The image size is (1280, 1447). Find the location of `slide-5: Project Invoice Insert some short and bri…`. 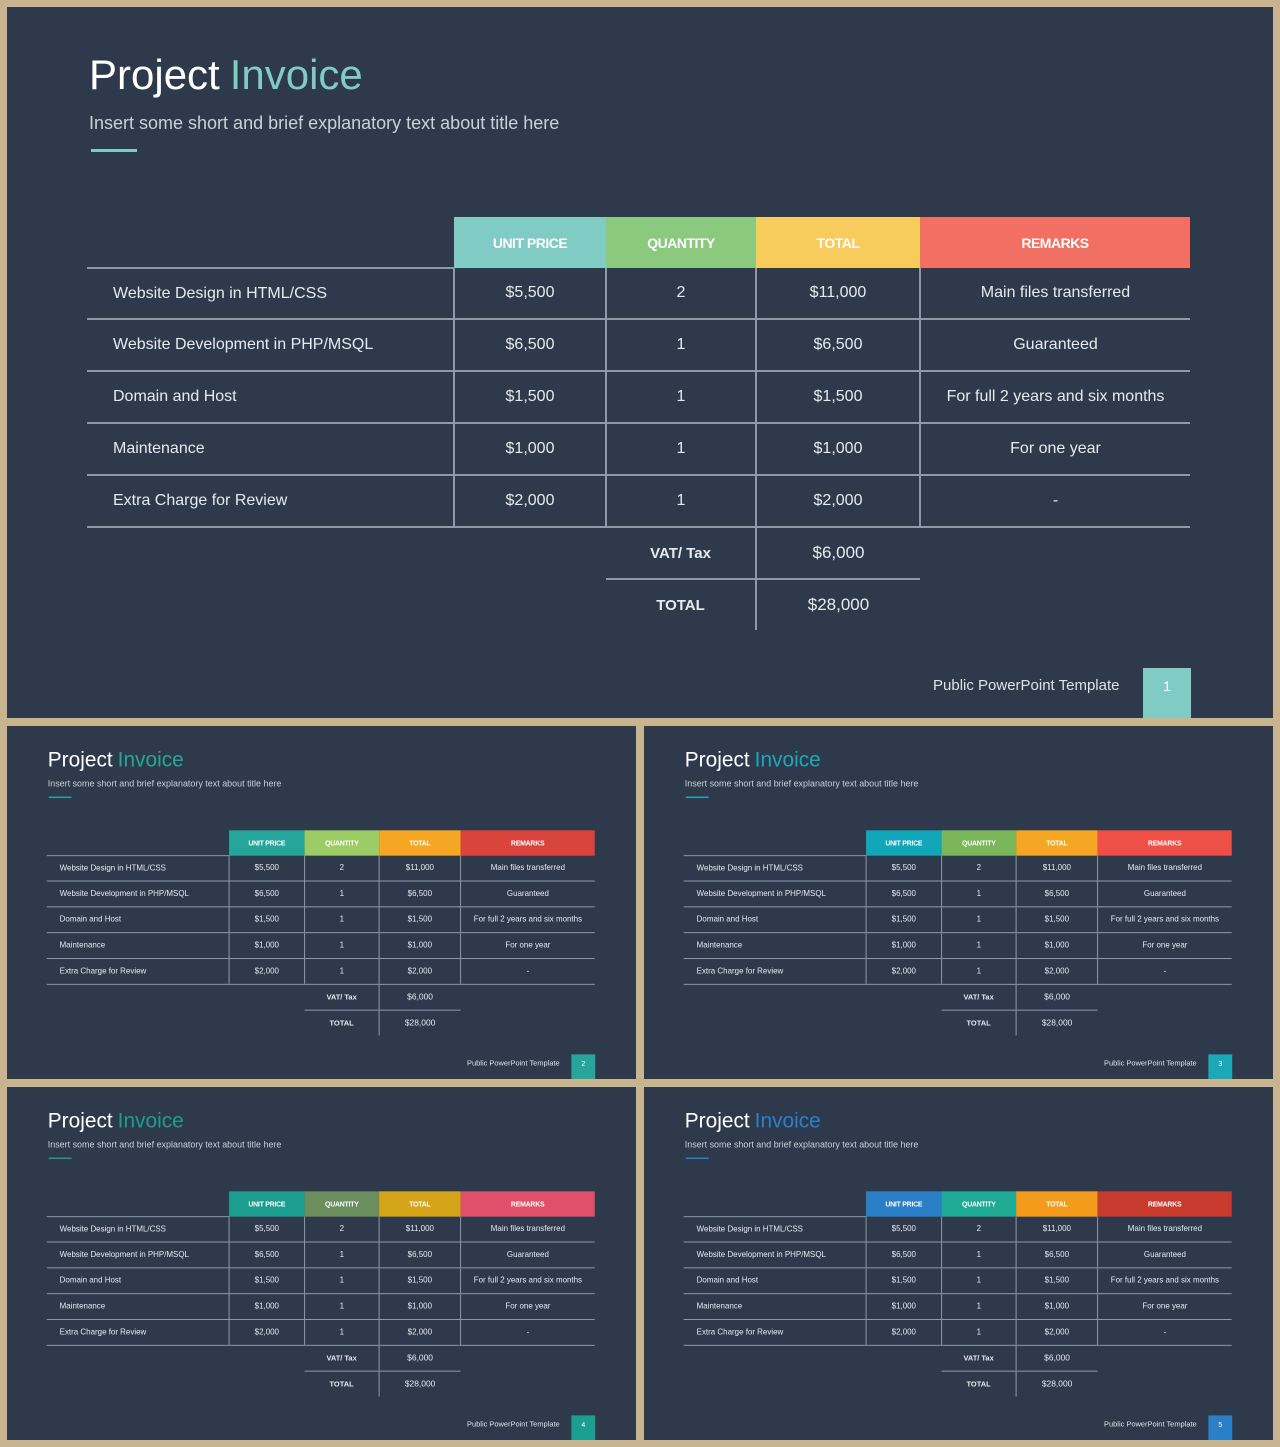

slide-5: Project Invoice Insert some short and bri… is located at coordinates (958, 1263).